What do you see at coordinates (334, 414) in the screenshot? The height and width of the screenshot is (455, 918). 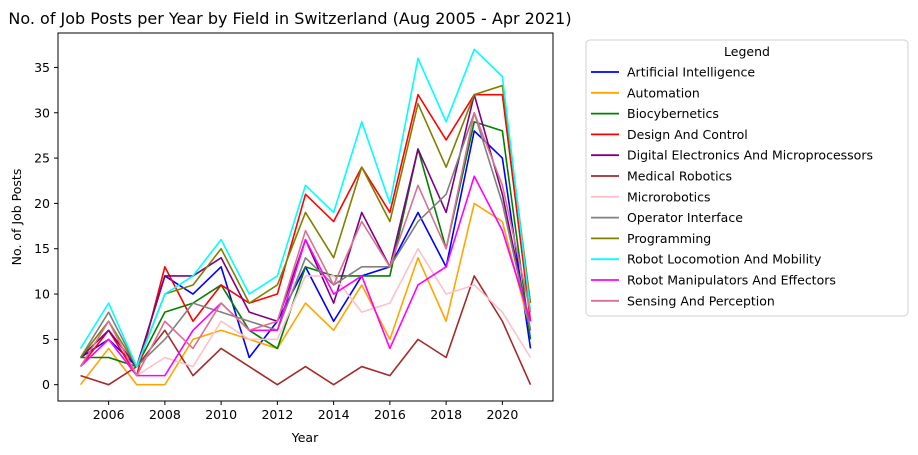 I see `x-tick-label: 2014` at bounding box center [334, 414].